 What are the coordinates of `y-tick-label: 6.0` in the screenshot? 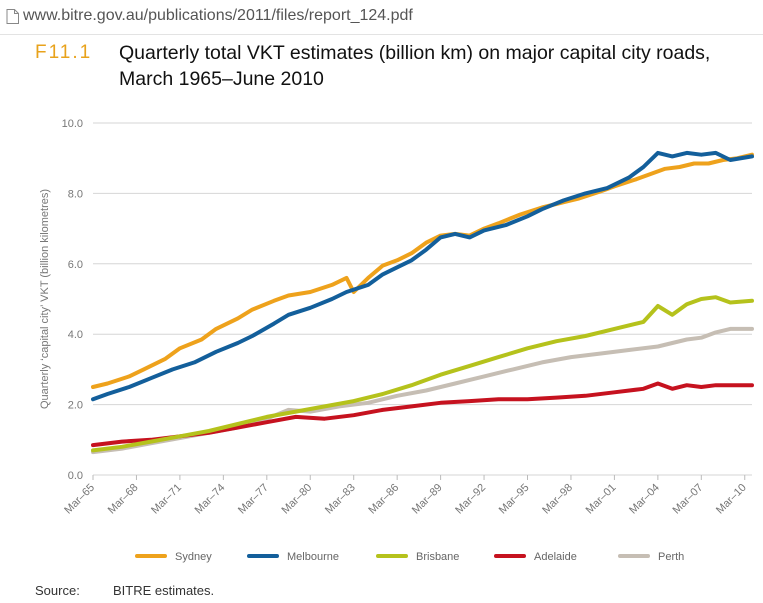 It's located at (75, 265).